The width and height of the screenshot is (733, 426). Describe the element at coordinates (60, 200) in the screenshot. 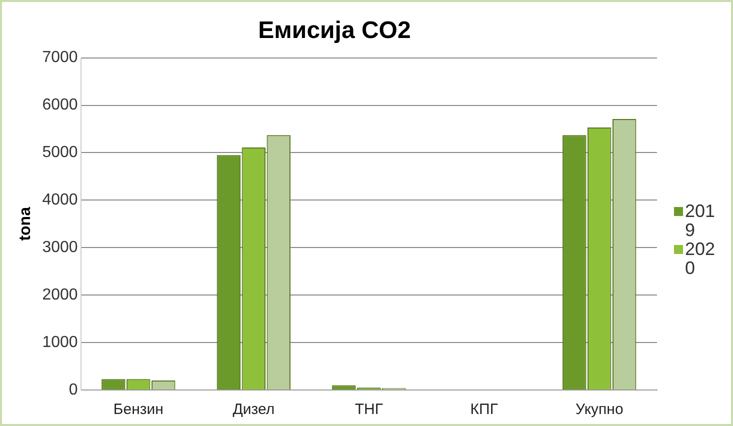

I see `y-tick-label: 4000` at that location.